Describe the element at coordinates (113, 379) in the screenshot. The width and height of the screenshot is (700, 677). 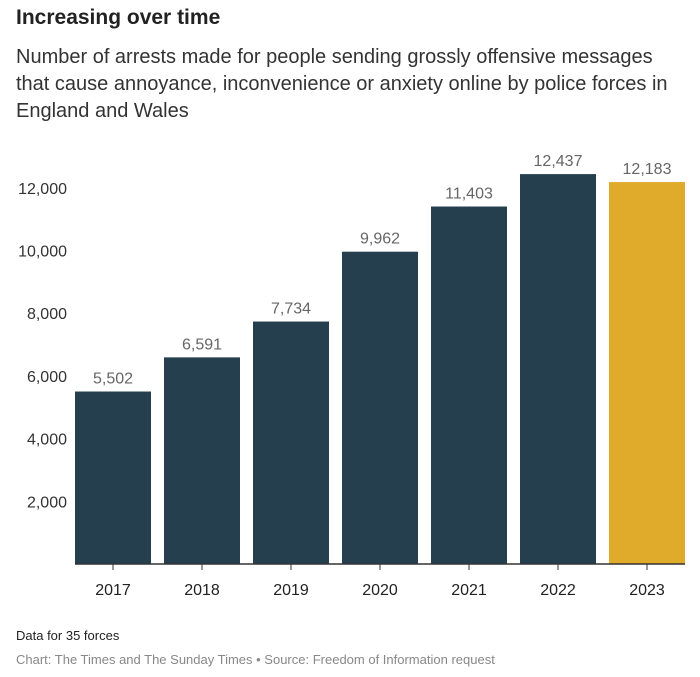
I see `data-label: 5,502` at that location.